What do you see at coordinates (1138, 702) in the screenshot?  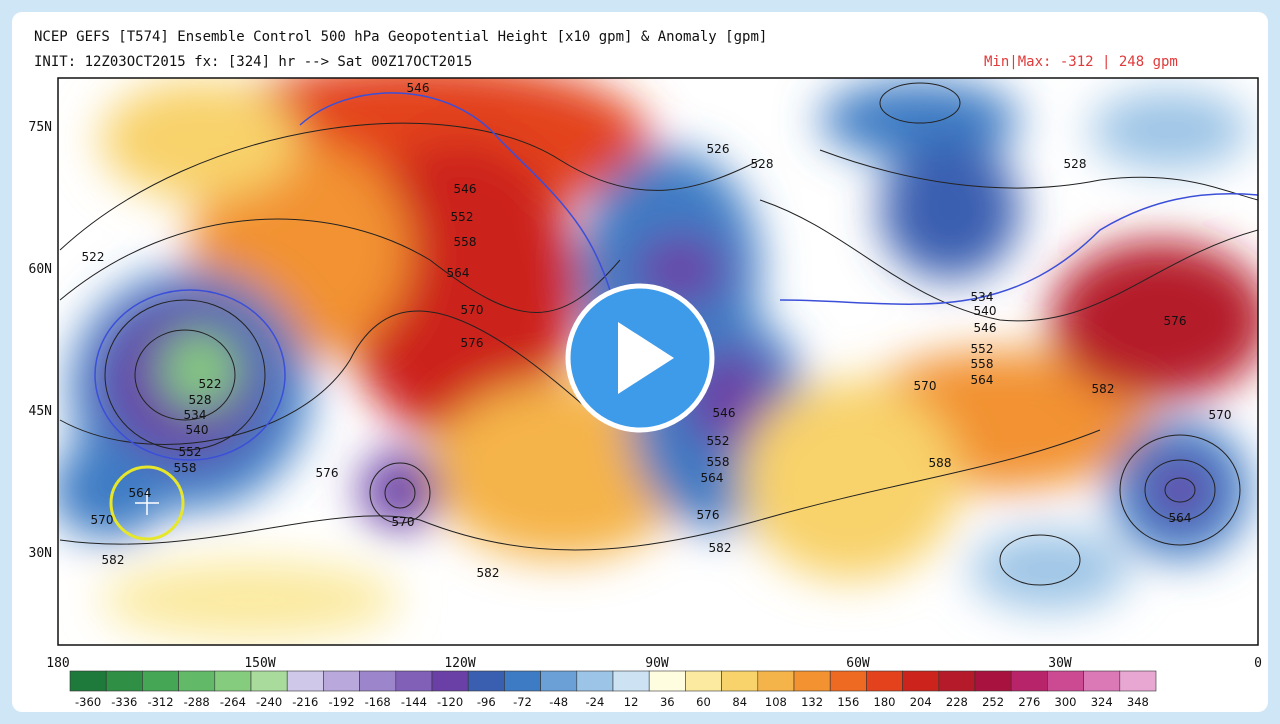 I see `colorbar-label: 348` at bounding box center [1138, 702].